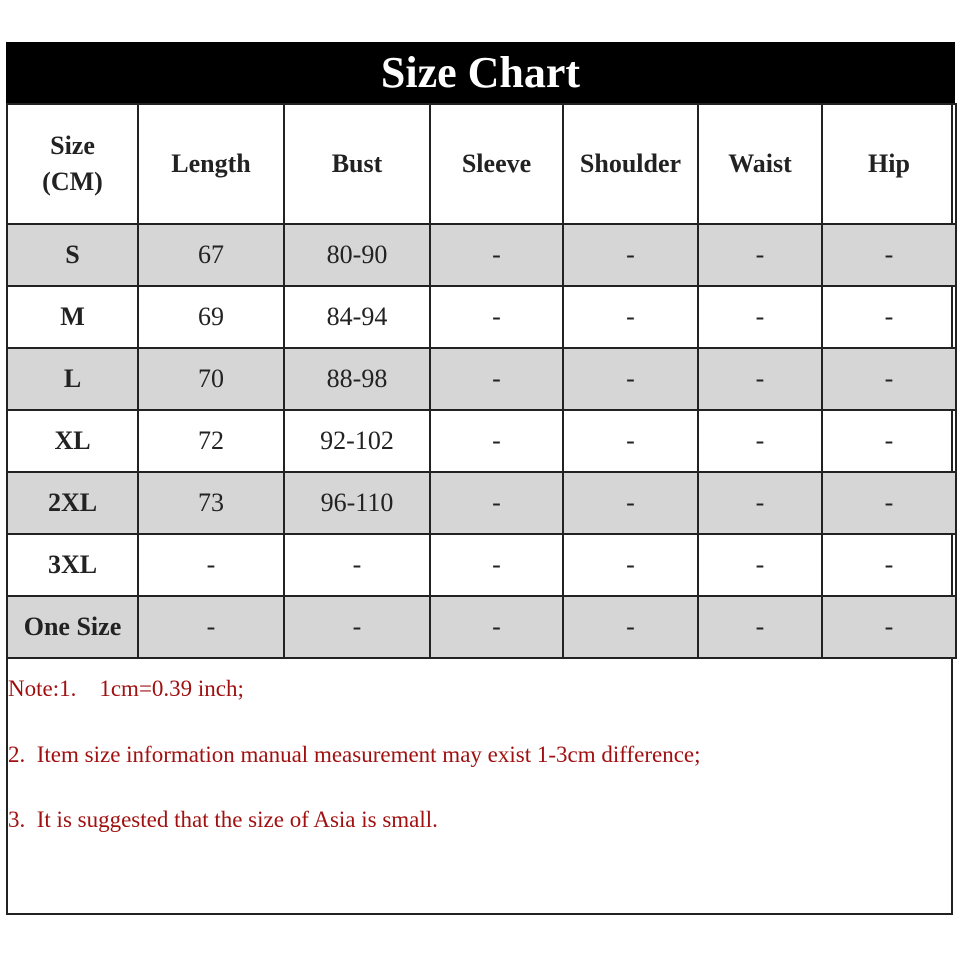  I want to click on column-header: Sleeve, so click(496, 164).